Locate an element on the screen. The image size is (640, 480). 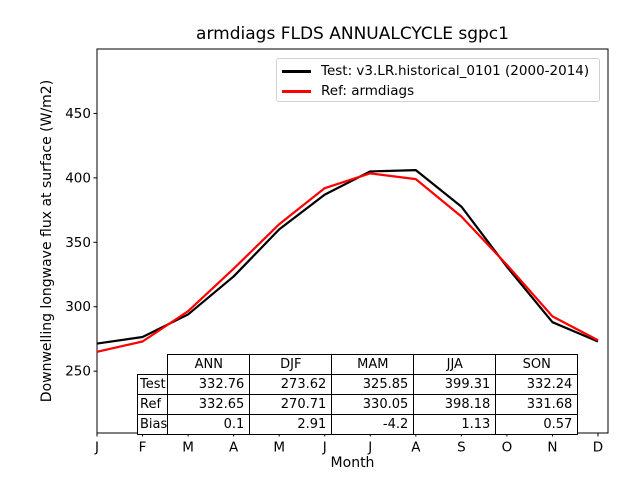
x-tick-label: O is located at coordinates (507, 448).